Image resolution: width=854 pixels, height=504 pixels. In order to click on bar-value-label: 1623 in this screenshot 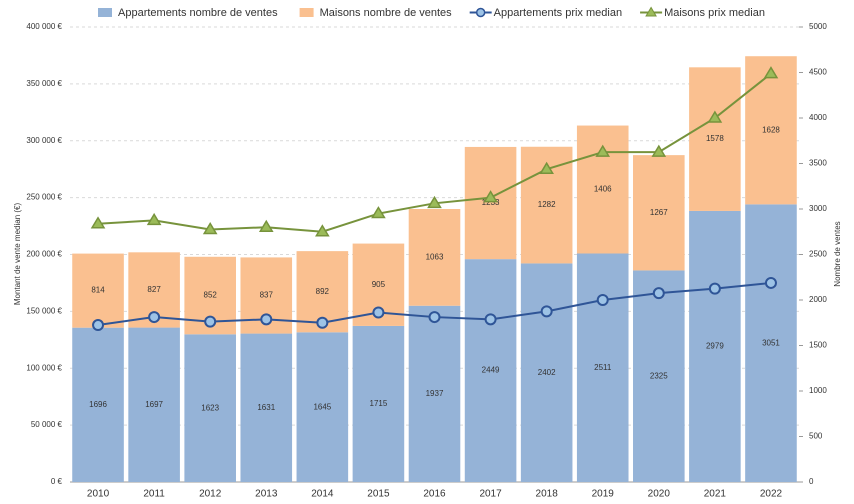, I will do `click(210, 407)`.